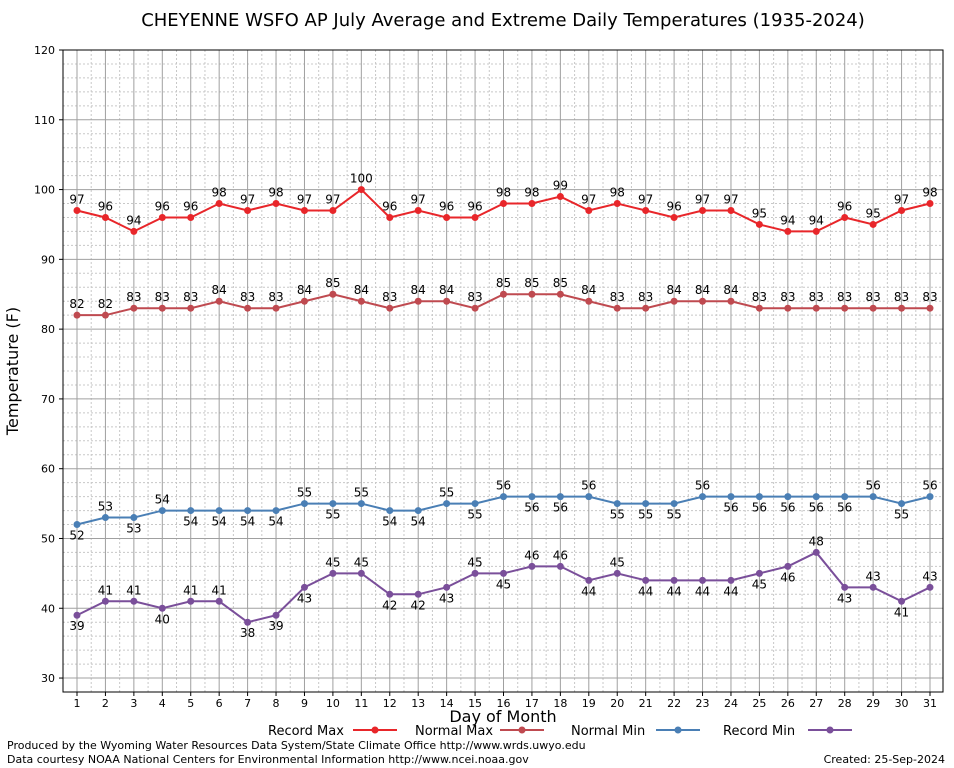 Image resolution: width=954 pixels, height=768 pixels. What do you see at coordinates (759, 703) in the screenshot?
I see `x-tick-label: 25` at bounding box center [759, 703].